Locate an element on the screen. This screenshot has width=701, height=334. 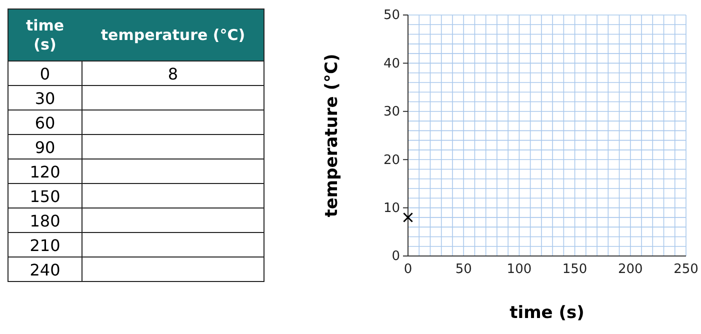
x-tick-label: 200 is located at coordinates (630, 270).